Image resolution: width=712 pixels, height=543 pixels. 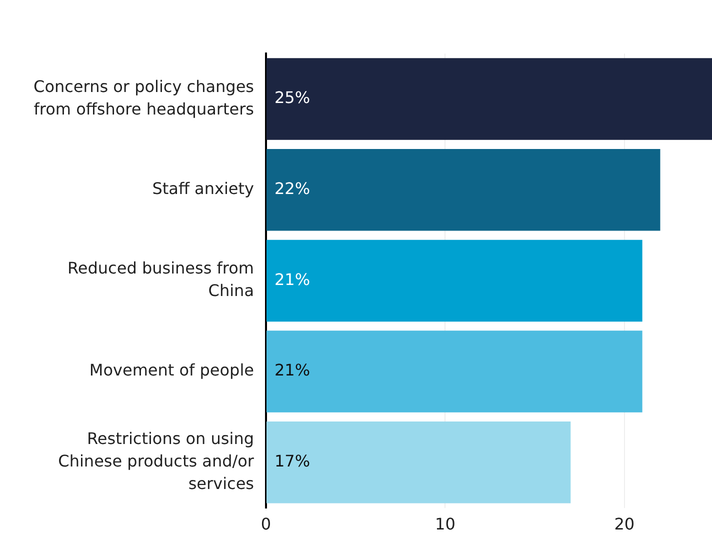 I want to click on data-label: 22%, so click(x=292, y=188).